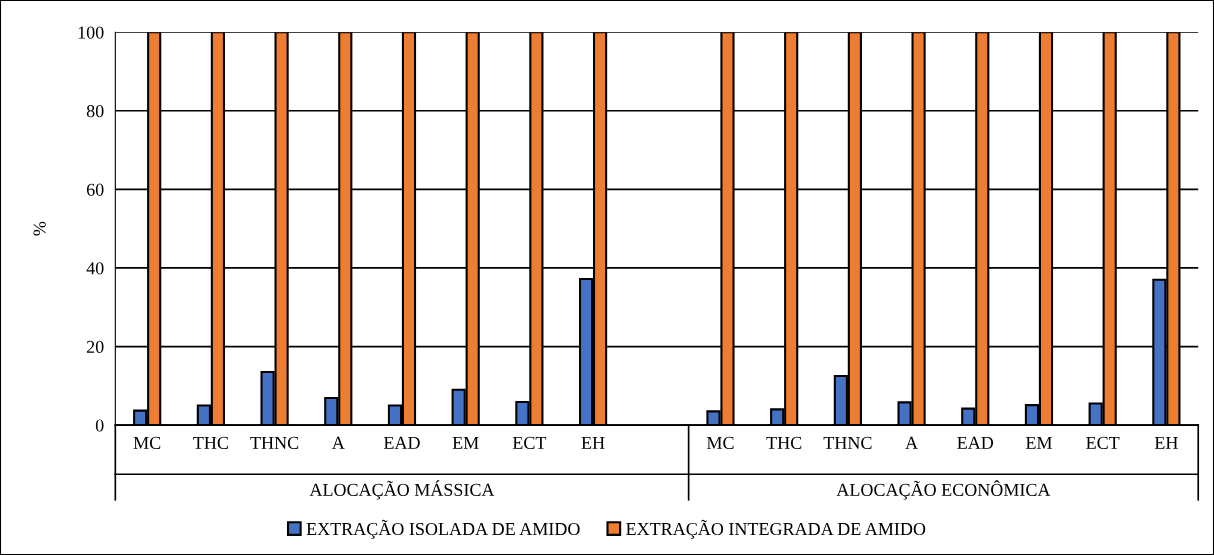  Describe the element at coordinates (95, 111) in the screenshot. I see `y-tick-label: 80` at that location.